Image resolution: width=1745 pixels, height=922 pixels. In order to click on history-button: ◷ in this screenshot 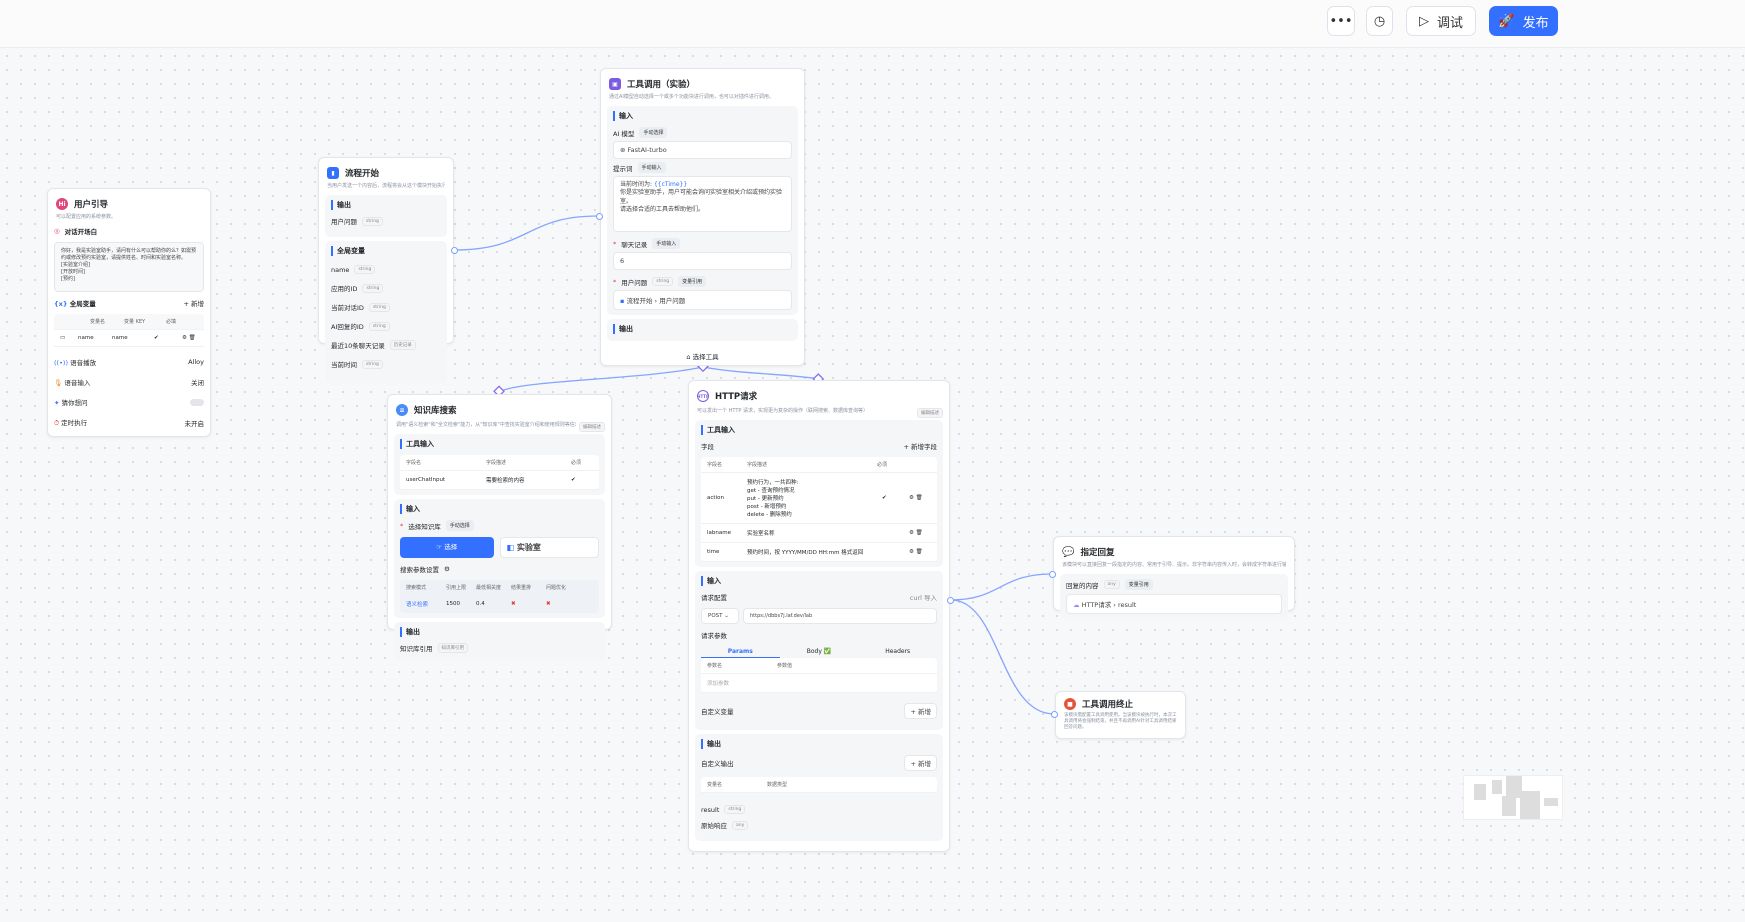, I will do `click(1379, 21)`.